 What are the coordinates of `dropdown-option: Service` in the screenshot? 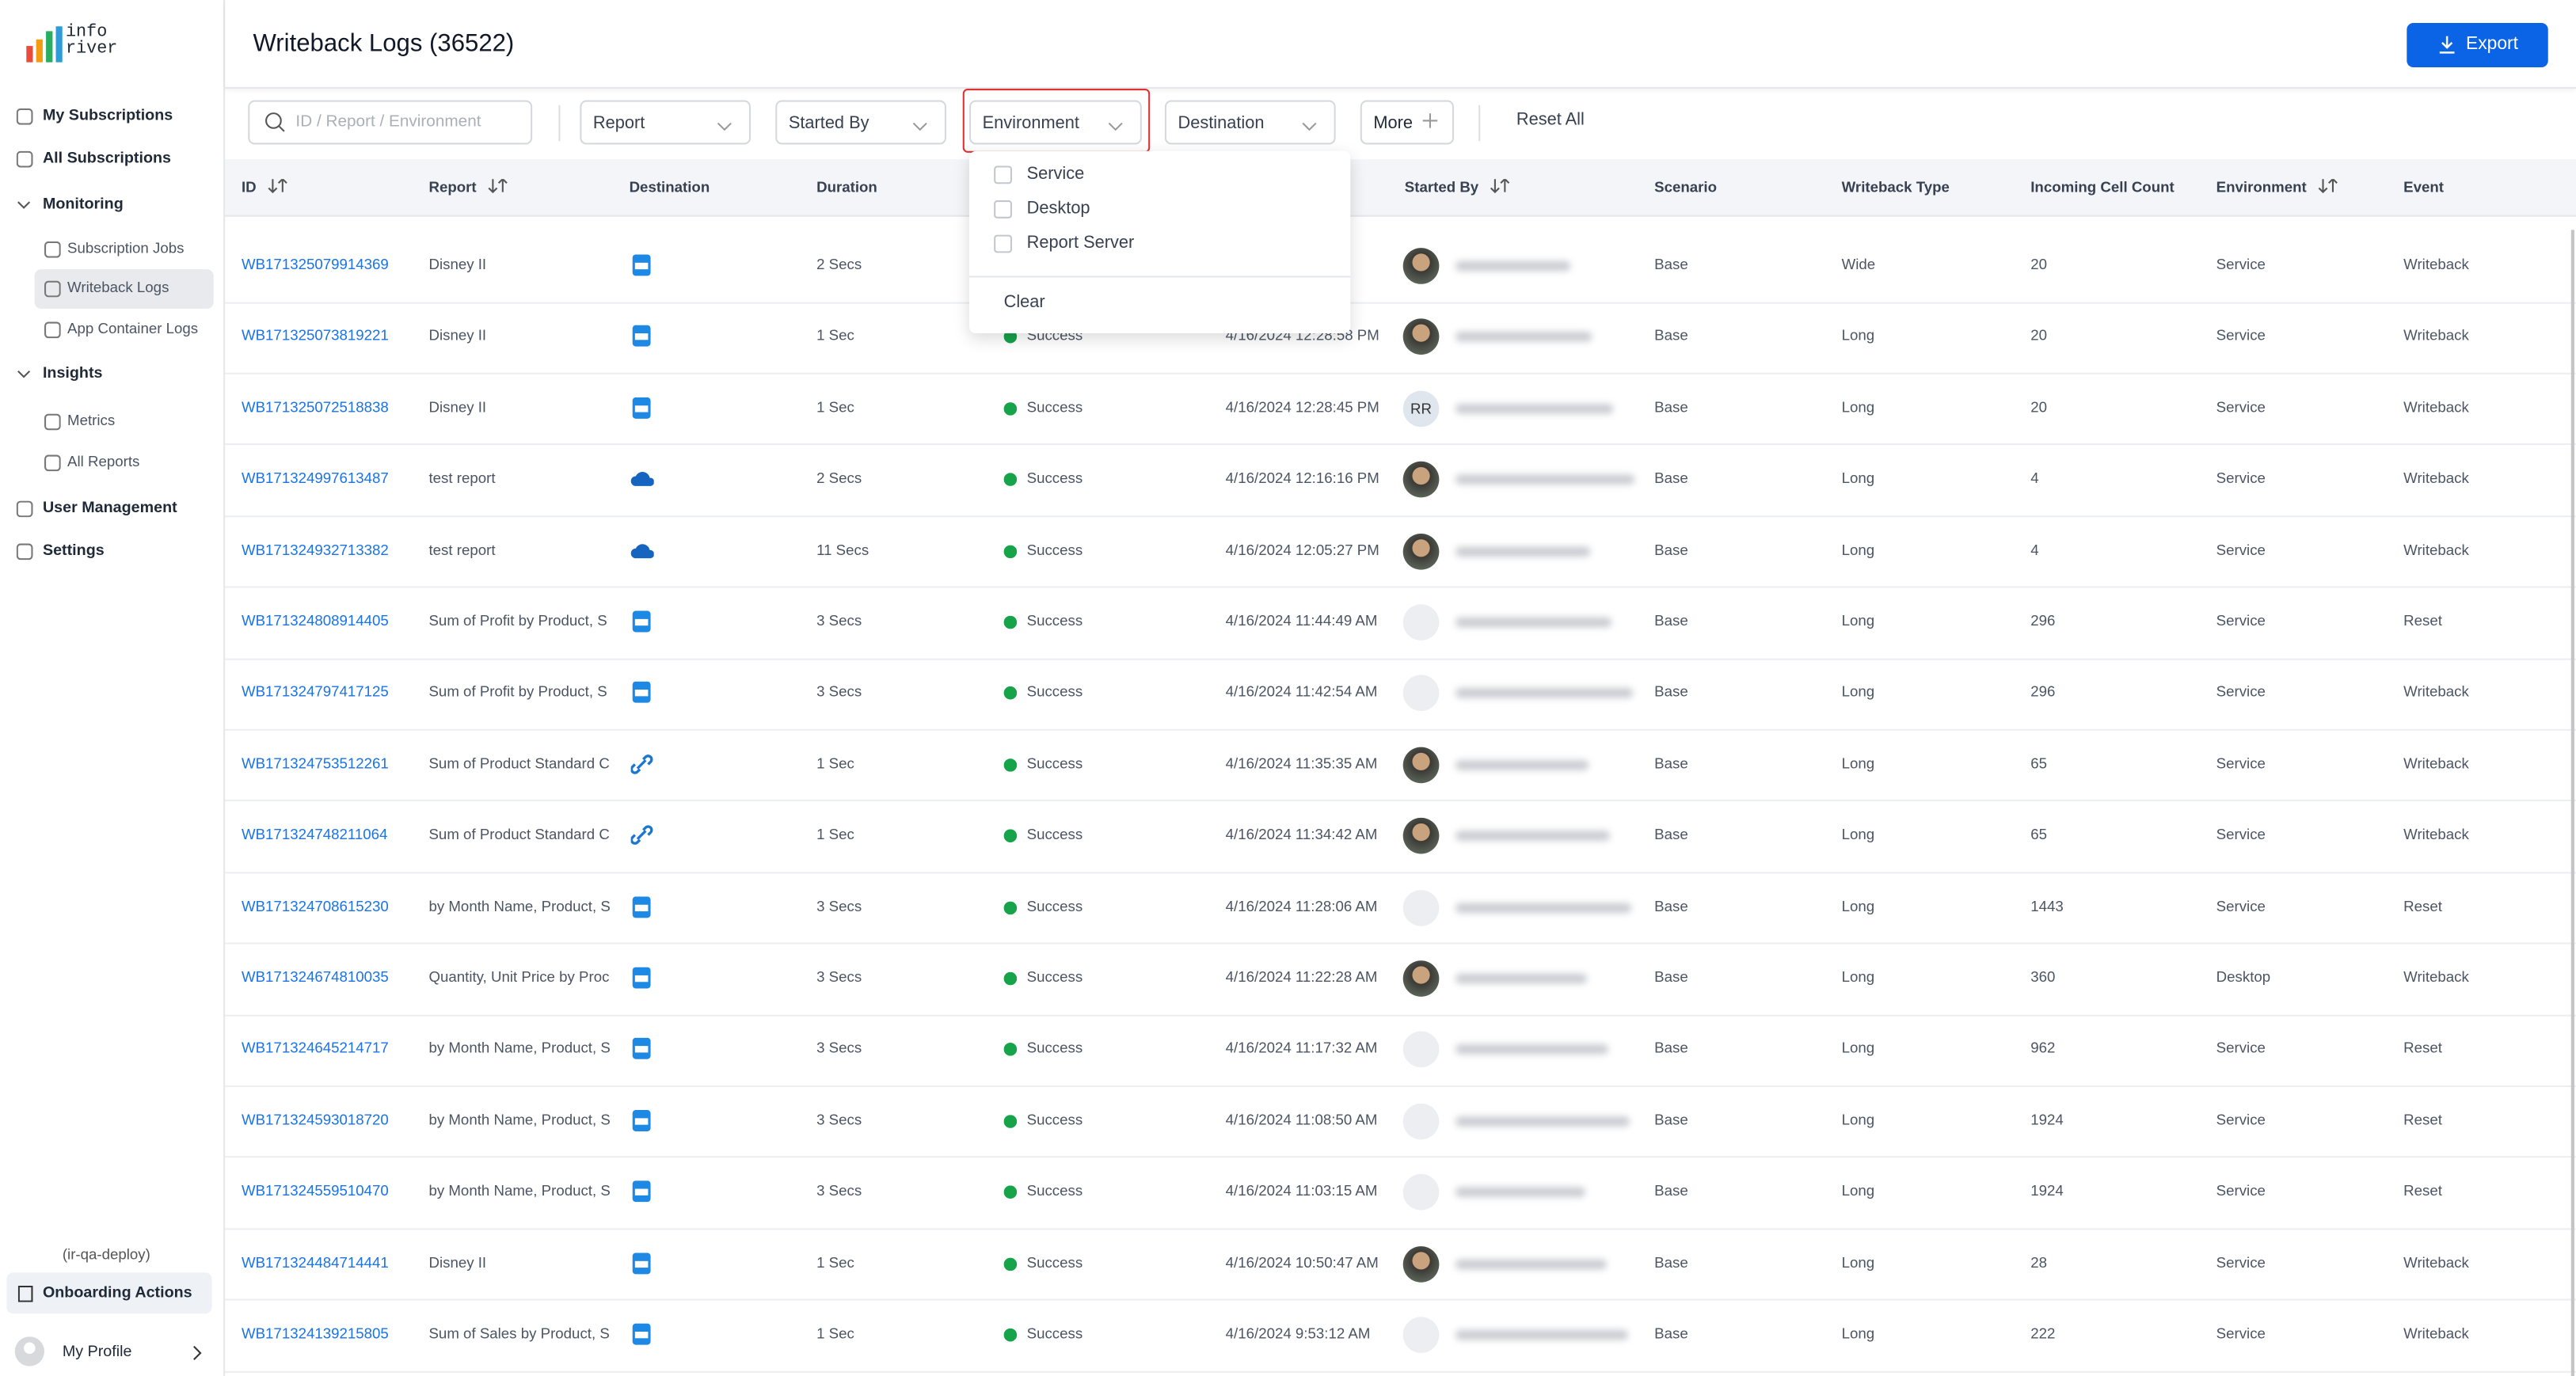 It's located at (1056, 174).